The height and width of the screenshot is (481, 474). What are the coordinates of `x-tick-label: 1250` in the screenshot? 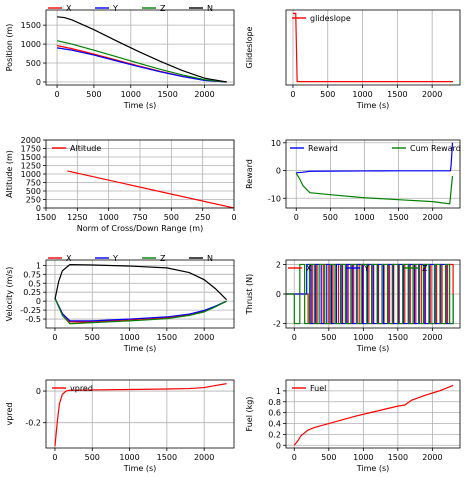 It's located at (77, 217).